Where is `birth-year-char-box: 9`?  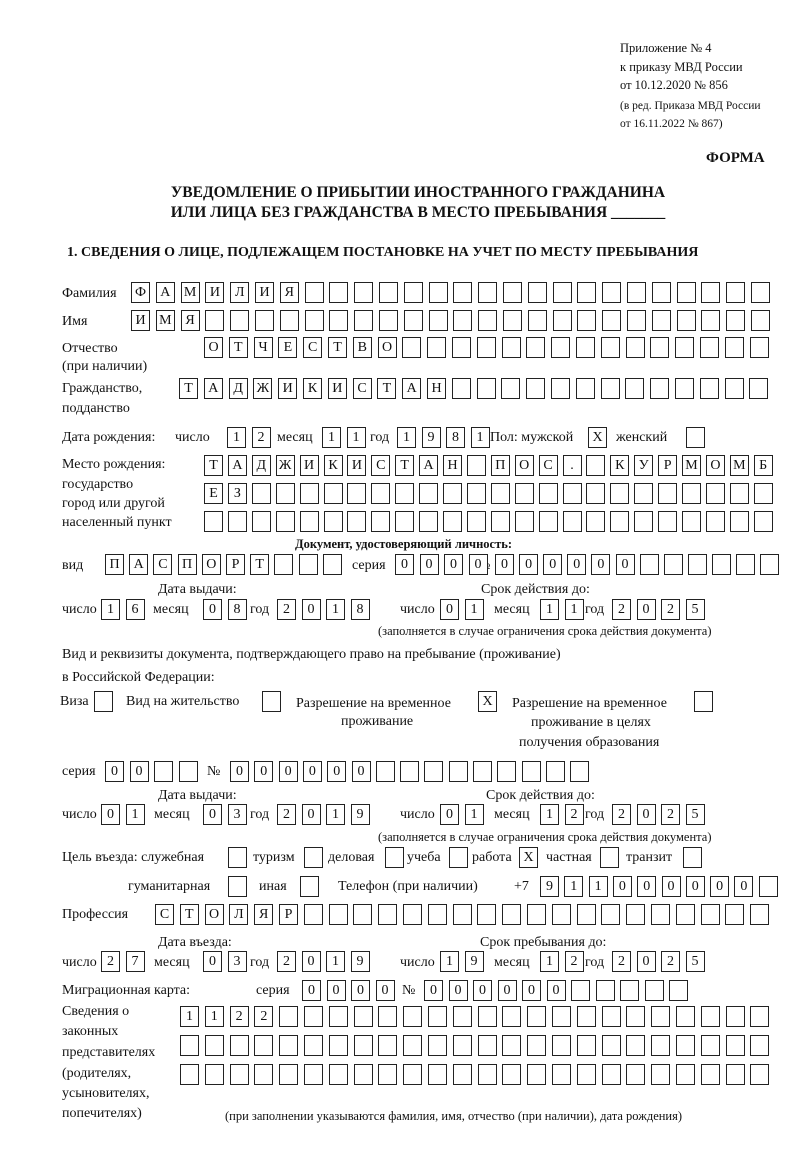
birth-year-char-box: 9 is located at coordinates (431, 437).